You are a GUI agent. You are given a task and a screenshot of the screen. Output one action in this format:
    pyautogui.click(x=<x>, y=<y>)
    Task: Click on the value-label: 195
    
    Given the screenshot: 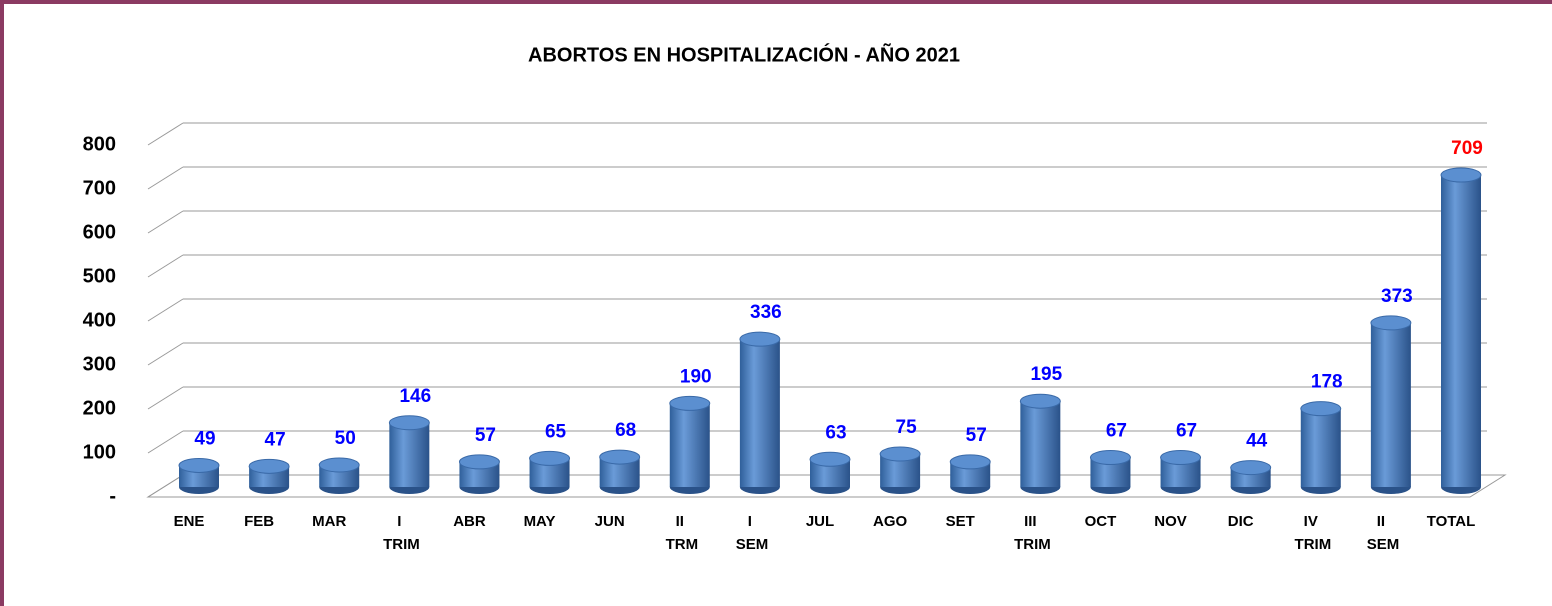 What is the action you would take?
    pyautogui.click(x=1046, y=374)
    